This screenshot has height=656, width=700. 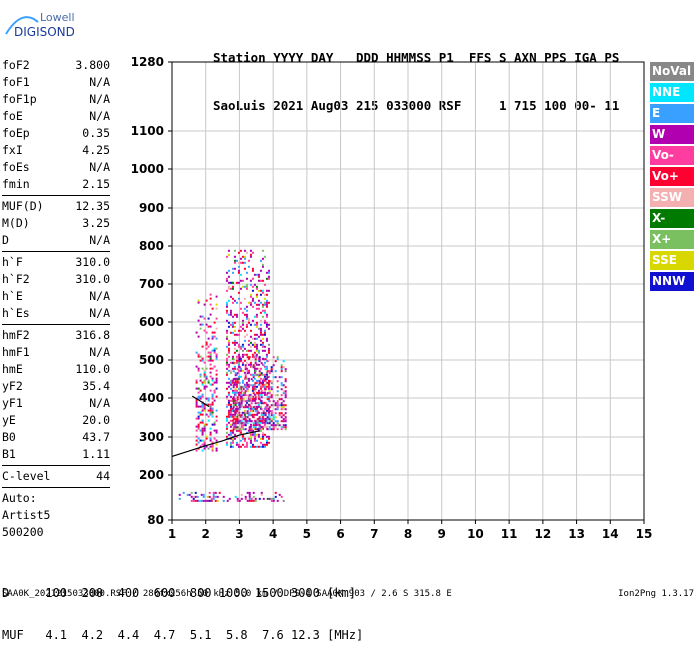 What do you see at coordinates (92, 262) in the screenshot?
I see `param-value: 310.0` at bounding box center [92, 262].